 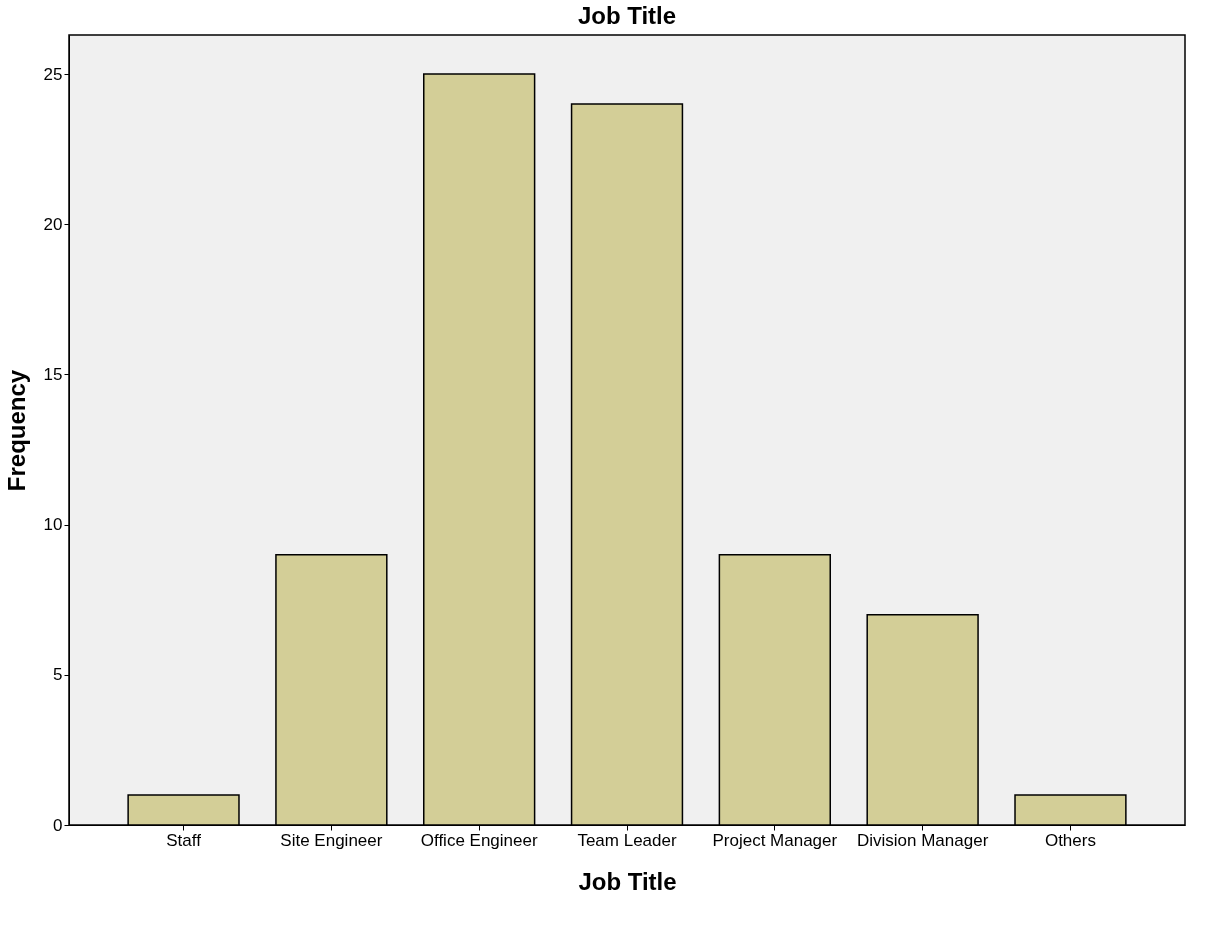 What do you see at coordinates (627, 15) in the screenshot?
I see `chart-title: Job Title` at bounding box center [627, 15].